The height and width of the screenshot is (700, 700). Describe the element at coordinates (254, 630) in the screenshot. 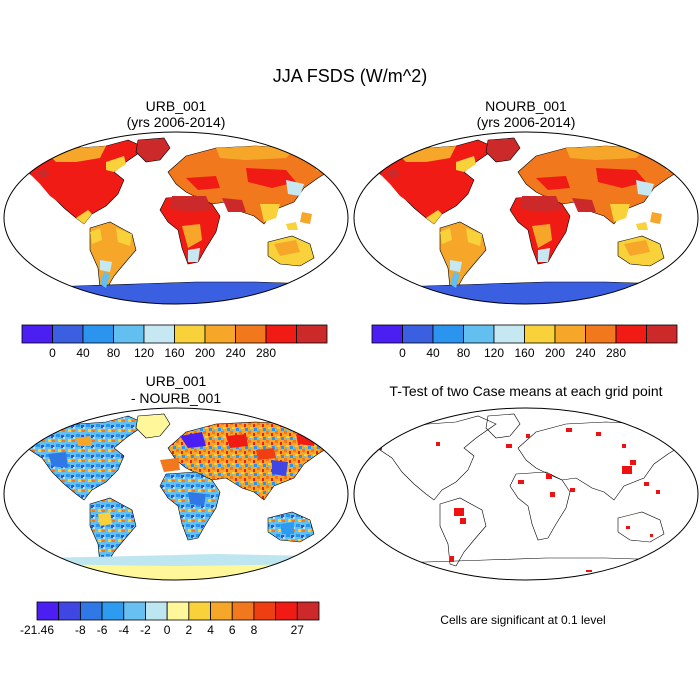

I see `colorbar-tick-label: 8` at that location.